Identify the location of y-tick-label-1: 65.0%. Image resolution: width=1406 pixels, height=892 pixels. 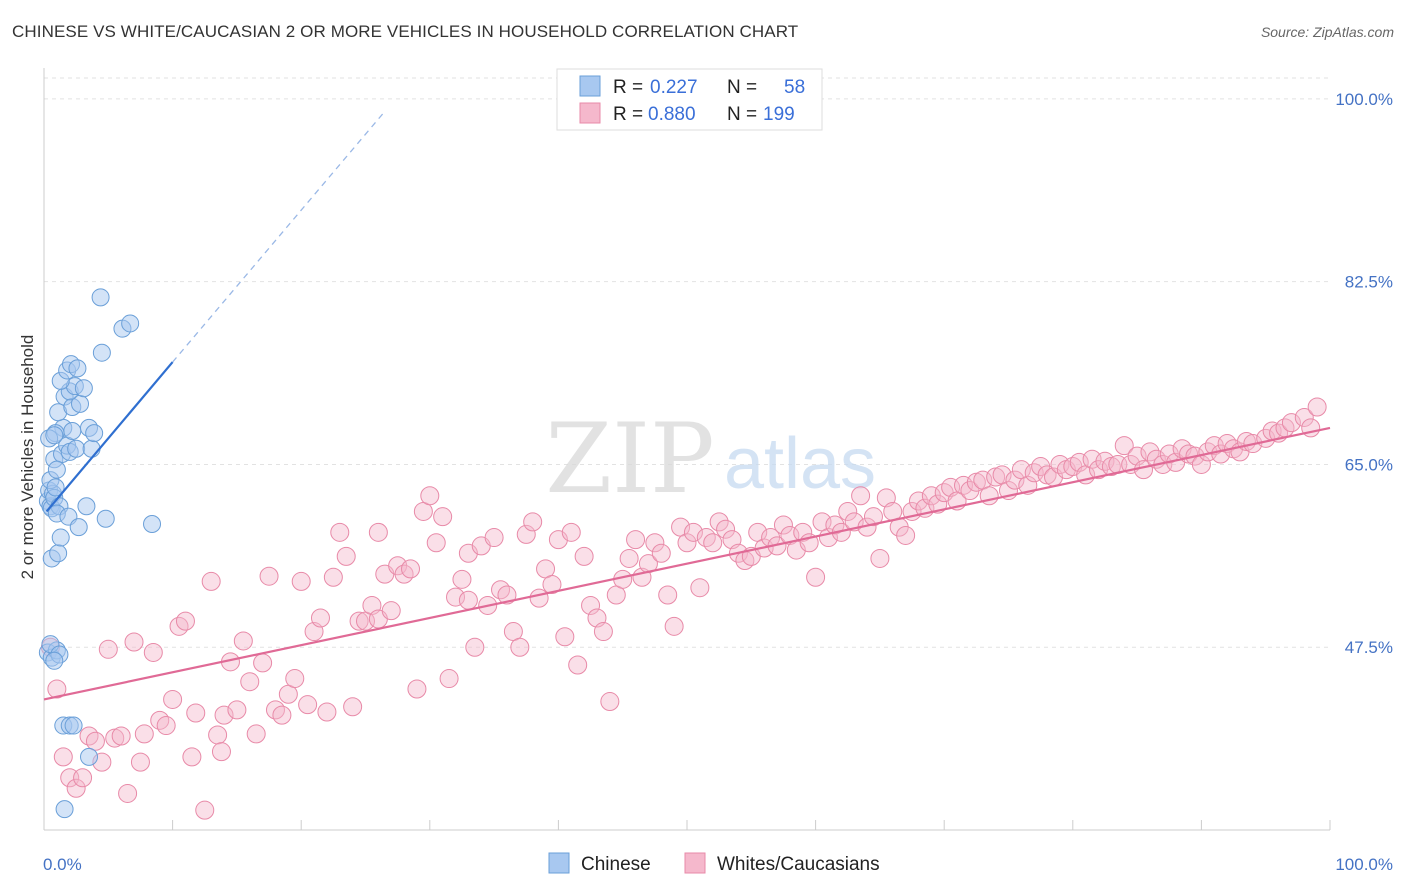
(1369, 464).